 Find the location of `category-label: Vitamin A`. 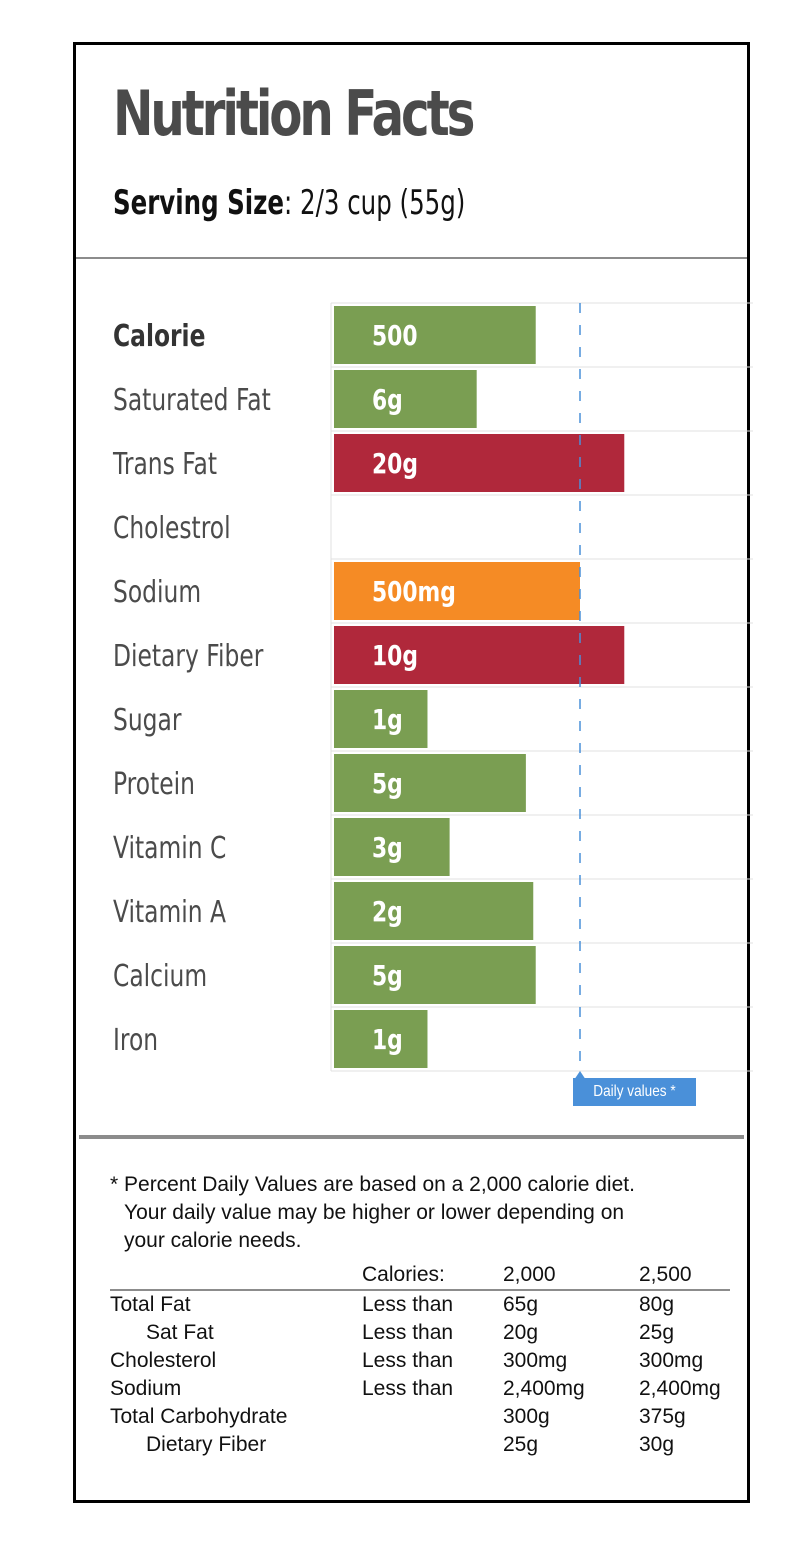

category-label: Vitamin A is located at coordinates (170, 912).